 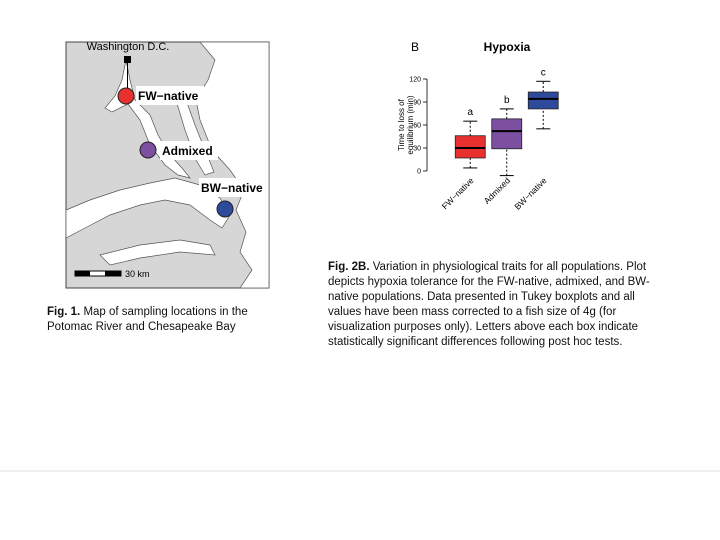 I want to click on city-label: Washington D.C., so click(x=128, y=47).